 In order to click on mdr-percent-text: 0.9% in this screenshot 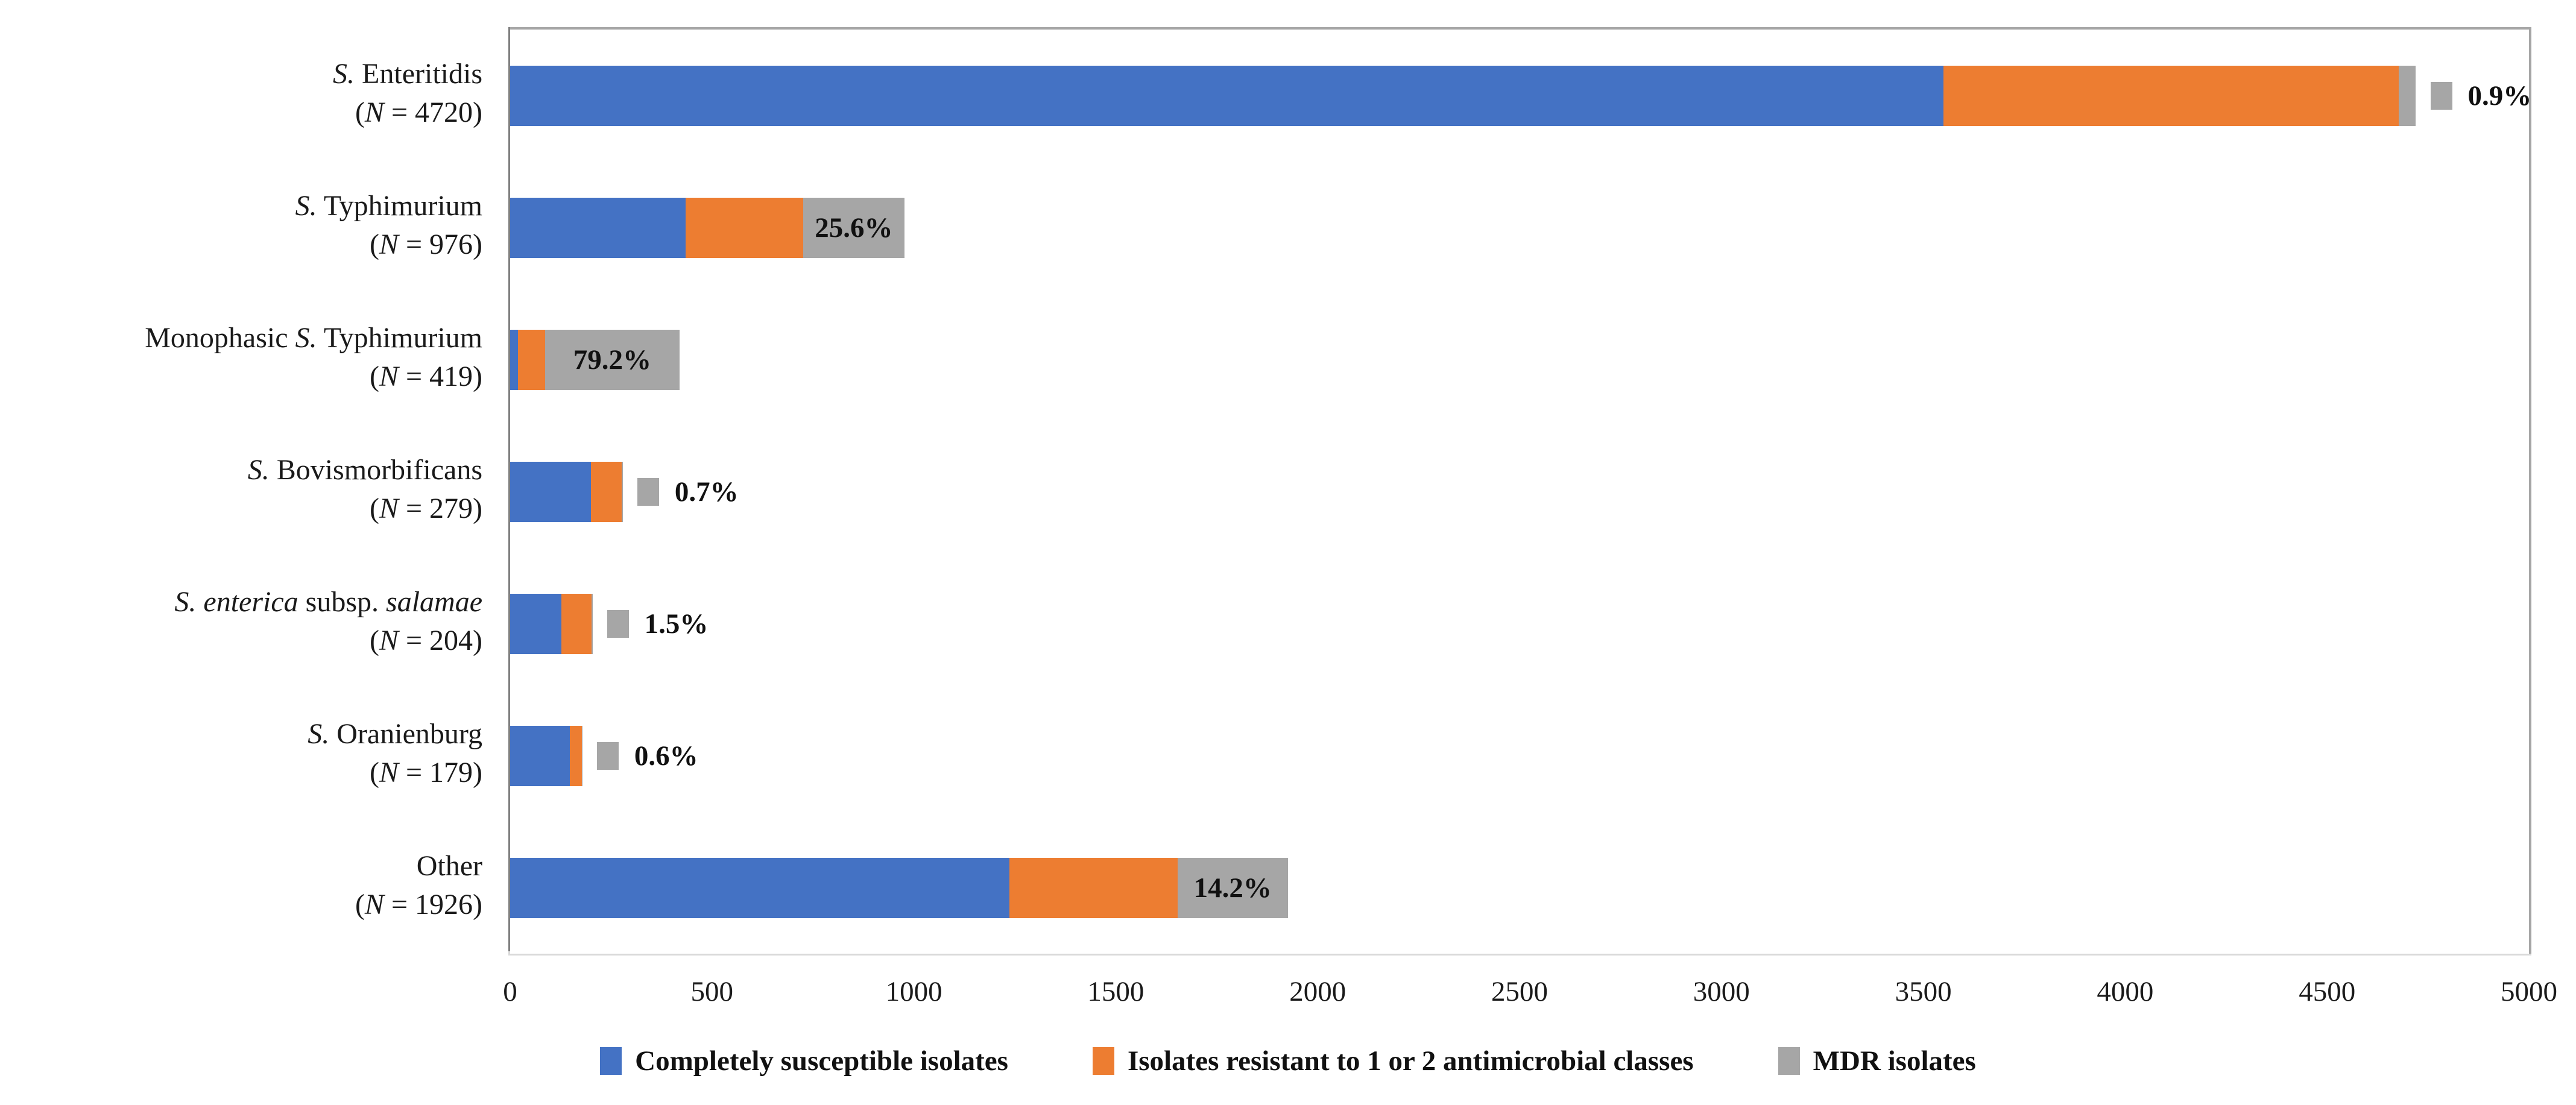, I will do `click(2499, 96)`.